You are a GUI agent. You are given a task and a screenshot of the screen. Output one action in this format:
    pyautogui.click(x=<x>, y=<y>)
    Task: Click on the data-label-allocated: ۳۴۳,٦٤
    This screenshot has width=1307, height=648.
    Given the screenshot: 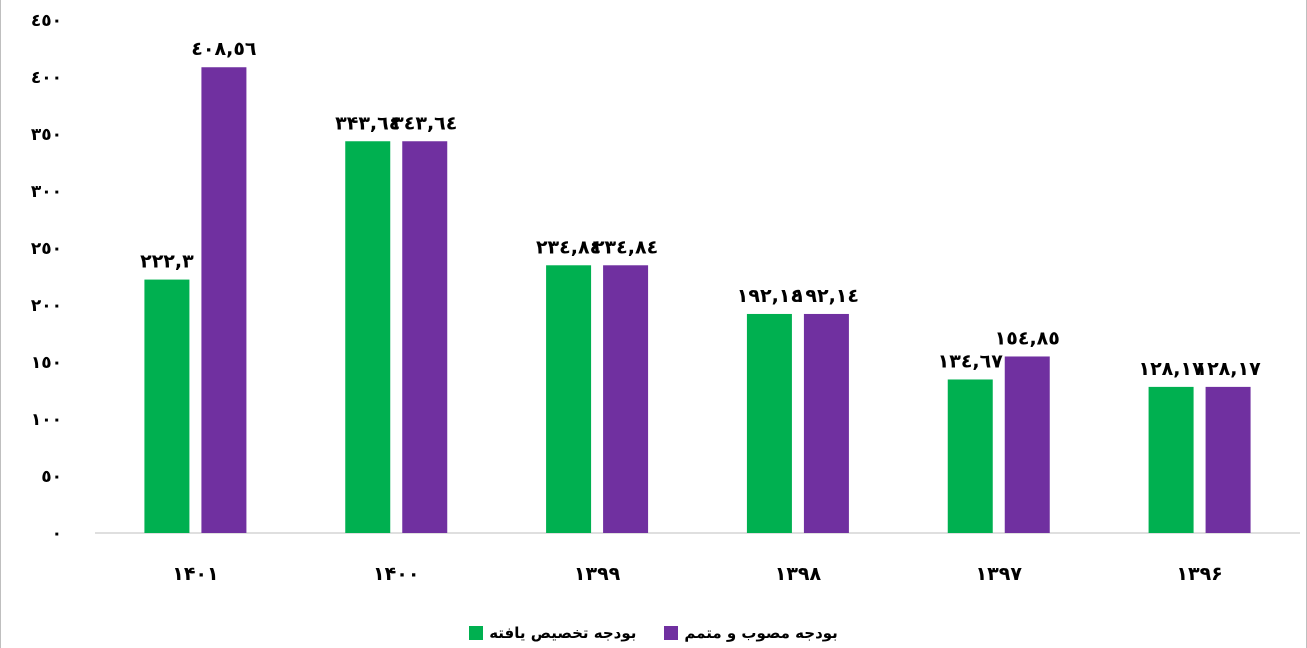 What is the action you would take?
    pyautogui.click(x=367, y=123)
    